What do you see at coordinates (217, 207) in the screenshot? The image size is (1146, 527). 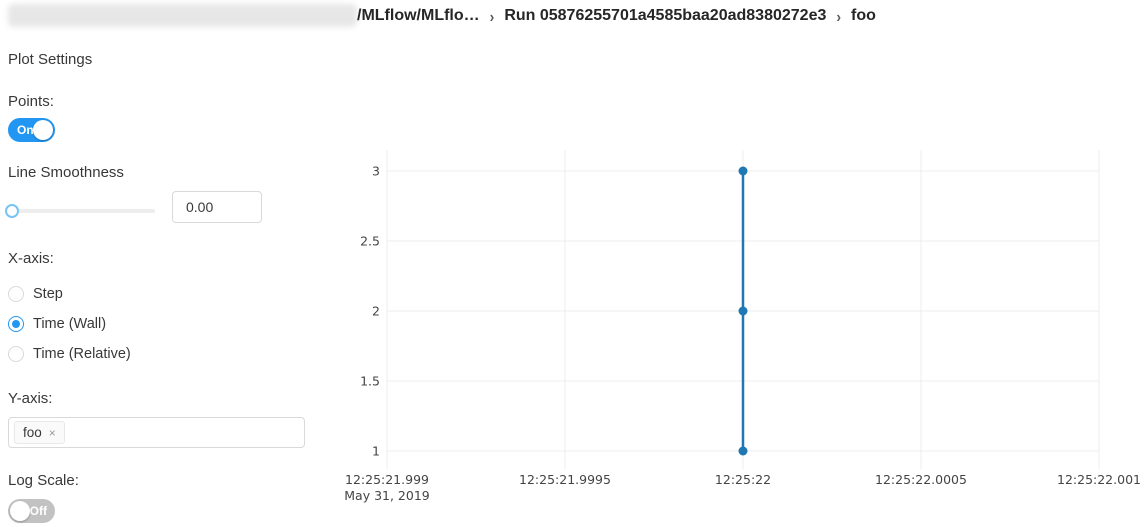 I see `line-smoothness-input: 0.00` at bounding box center [217, 207].